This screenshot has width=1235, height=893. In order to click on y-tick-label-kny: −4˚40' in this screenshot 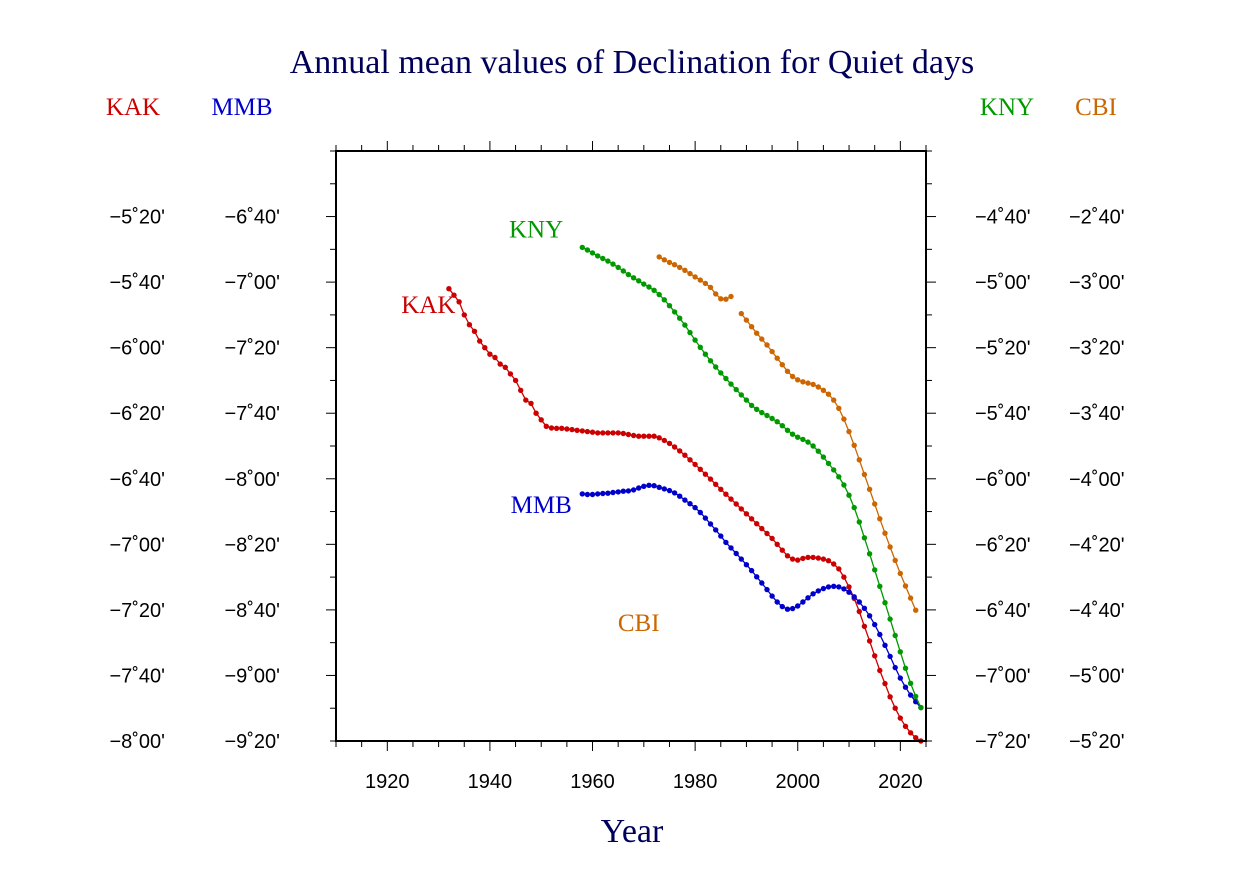, I will do `click(1003, 218)`.